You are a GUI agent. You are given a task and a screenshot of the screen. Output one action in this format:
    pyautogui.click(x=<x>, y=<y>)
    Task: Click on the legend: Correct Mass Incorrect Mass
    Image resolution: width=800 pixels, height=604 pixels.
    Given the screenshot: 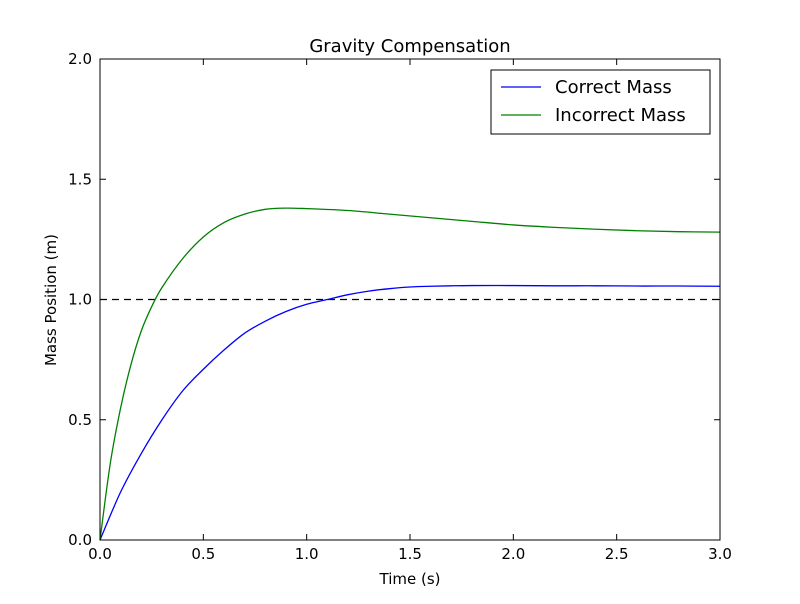 What is the action you would take?
    pyautogui.click(x=600, y=102)
    